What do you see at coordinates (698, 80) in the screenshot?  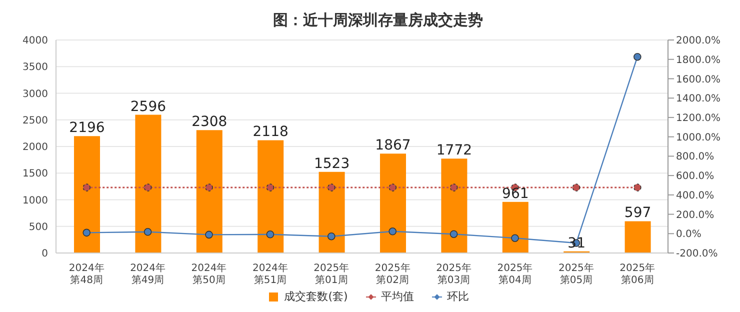 I see `y2-tick-label: 1600.0%` at bounding box center [698, 80].